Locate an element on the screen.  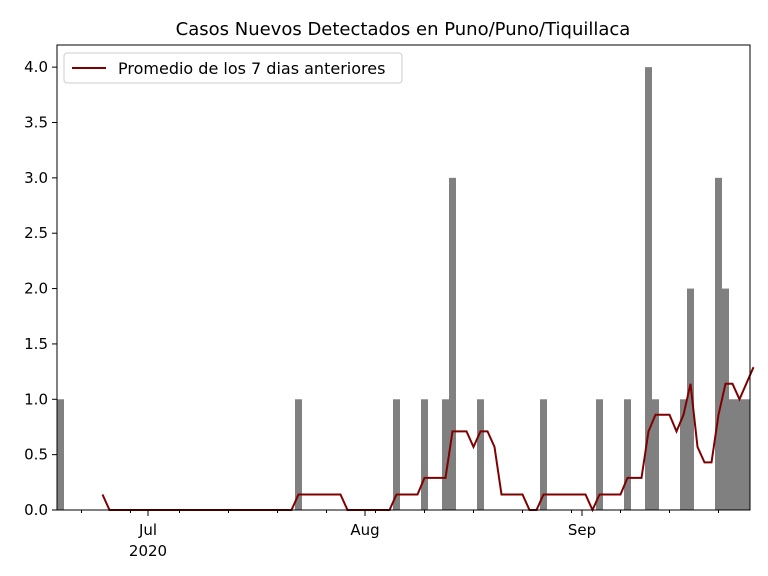
y-tick-label-5: 2.5 is located at coordinates (36, 233).